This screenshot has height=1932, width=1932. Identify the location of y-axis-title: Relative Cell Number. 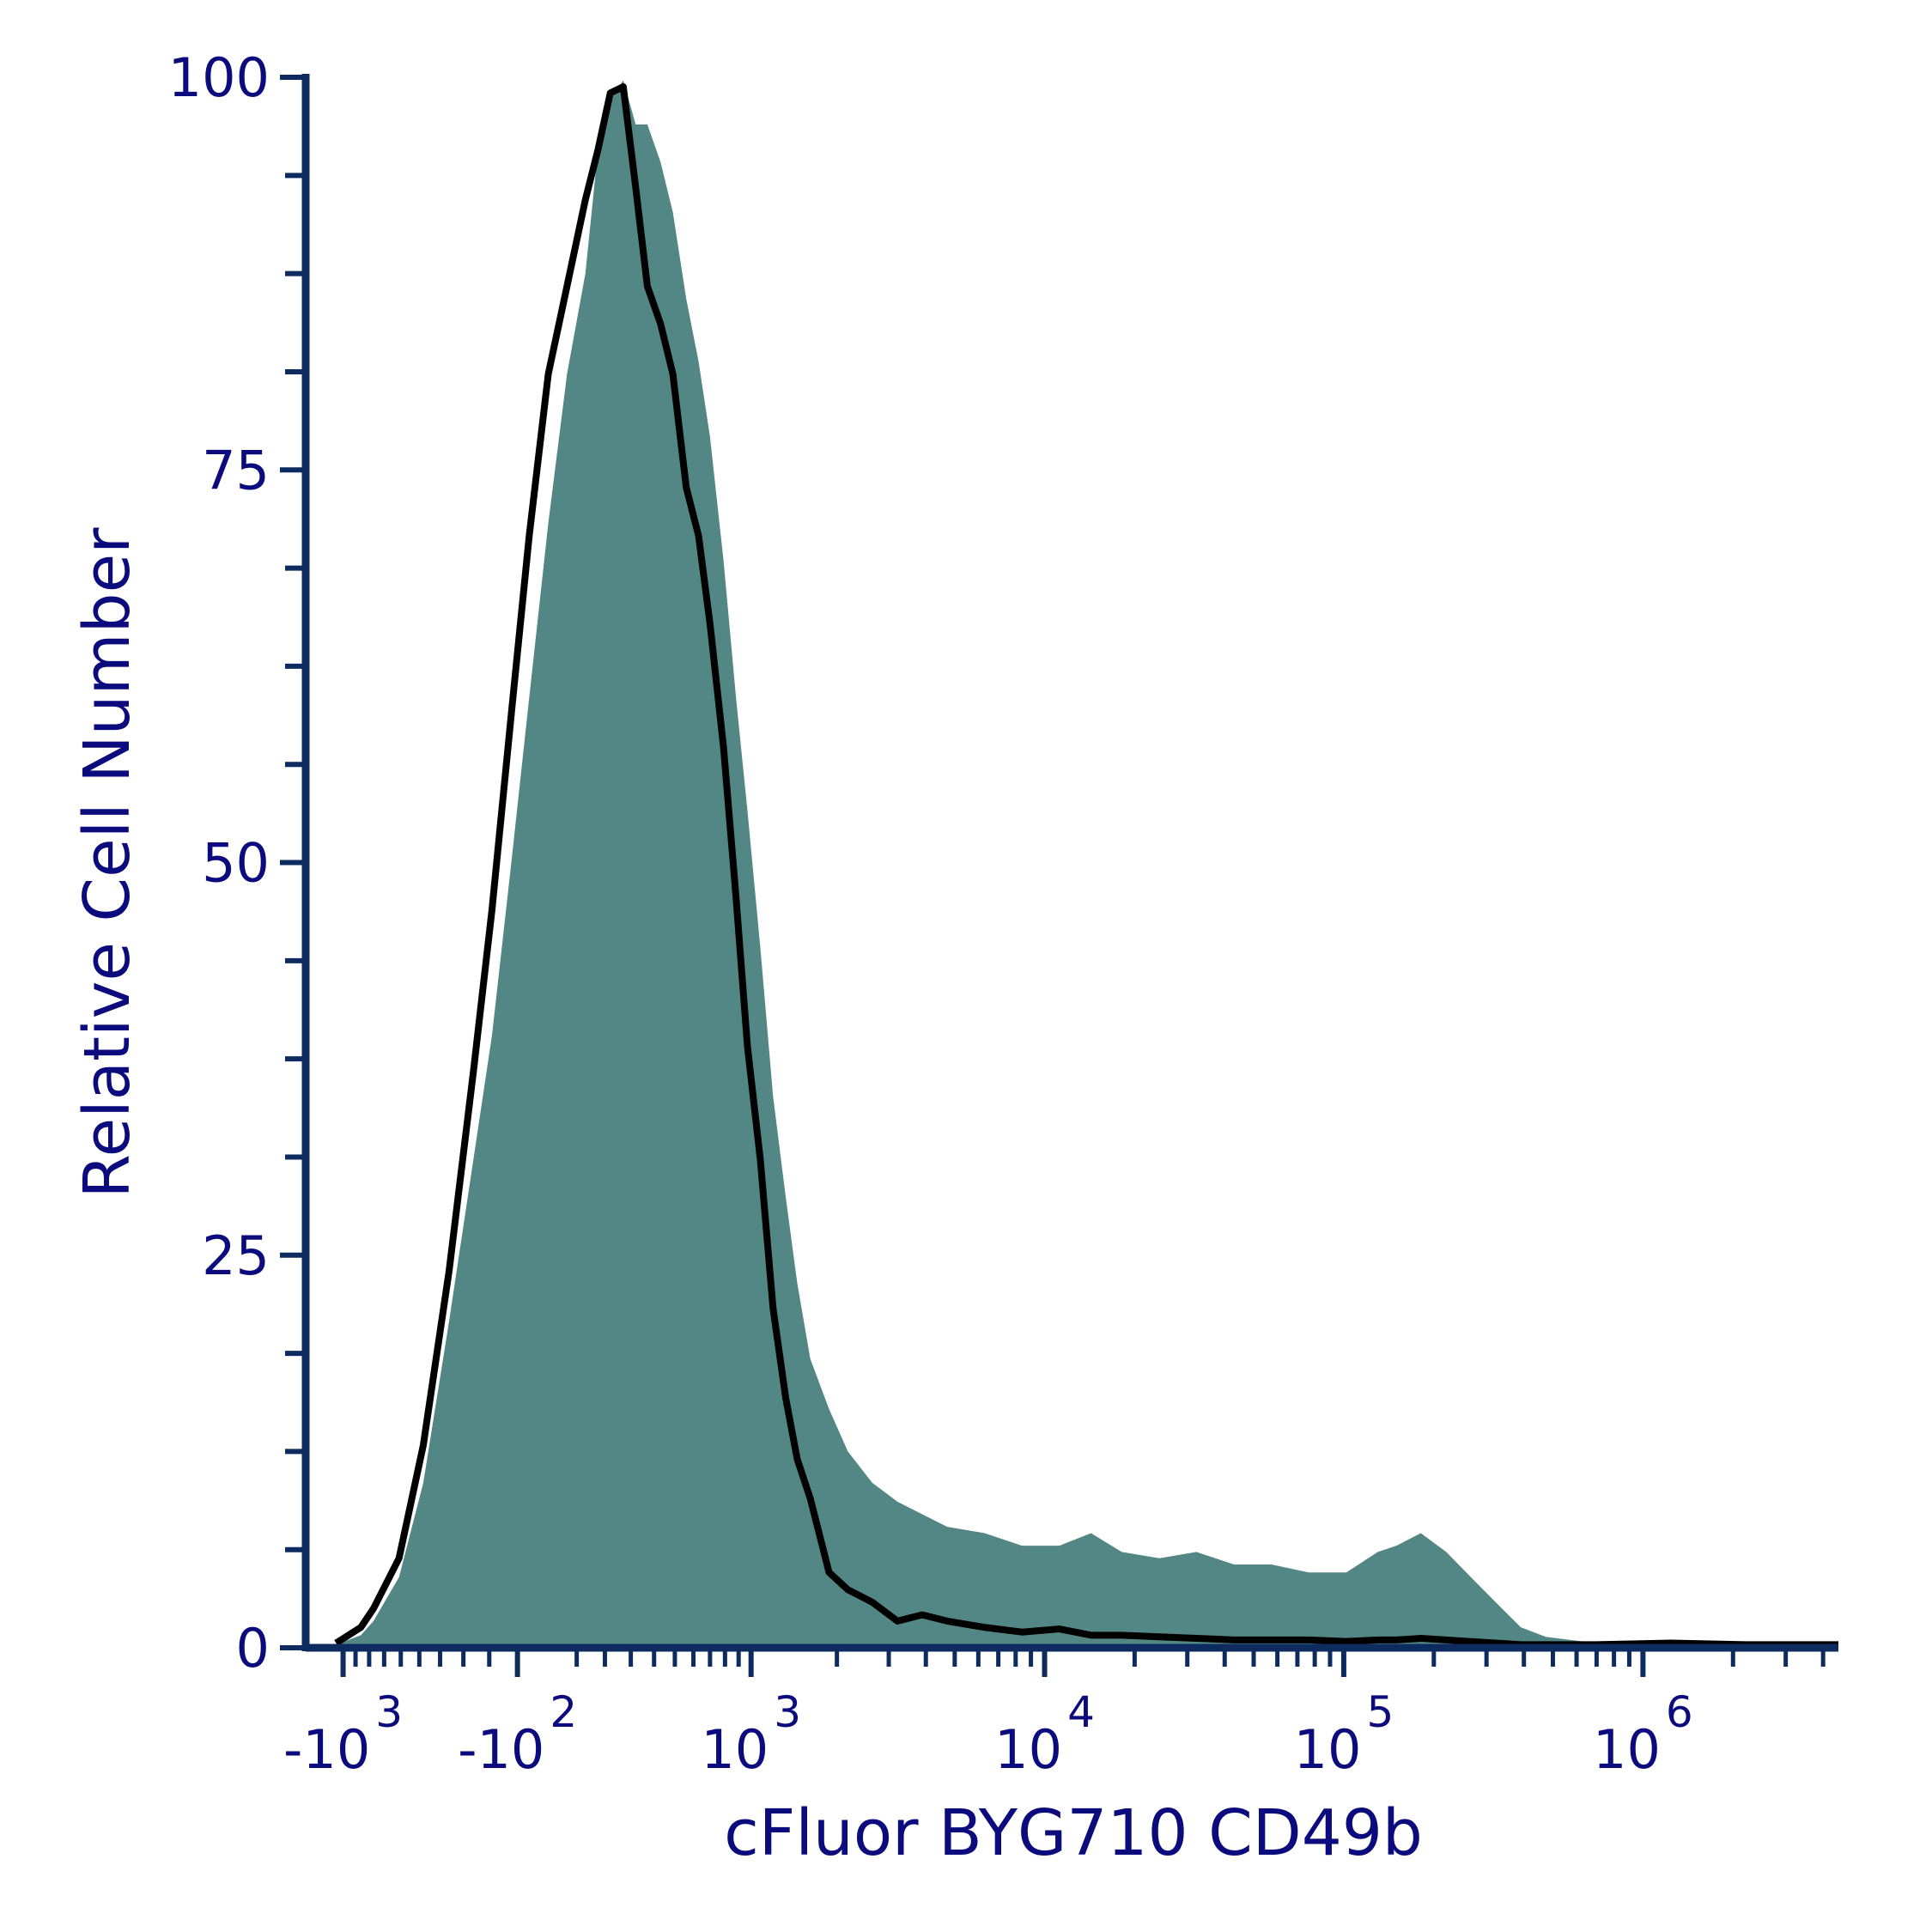
(107, 863).